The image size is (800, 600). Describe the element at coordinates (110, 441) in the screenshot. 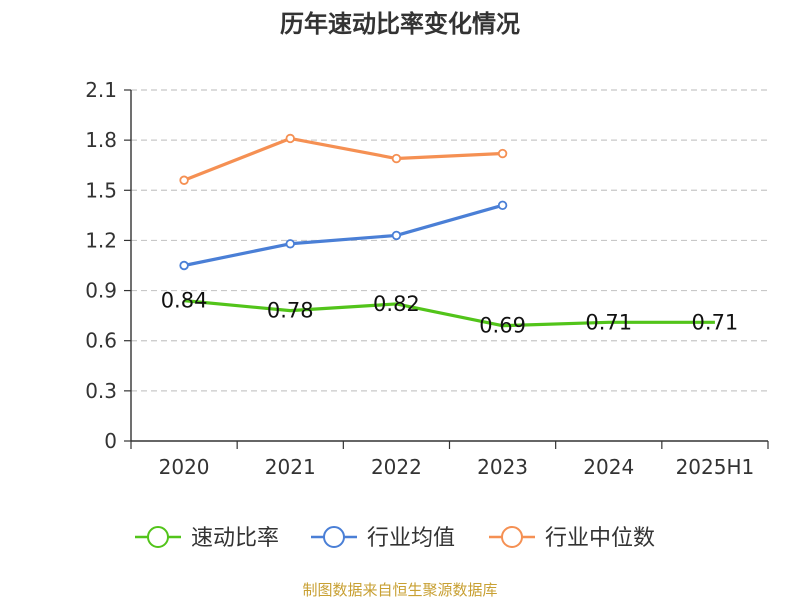

I see `y-tick-label: 0` at that location.